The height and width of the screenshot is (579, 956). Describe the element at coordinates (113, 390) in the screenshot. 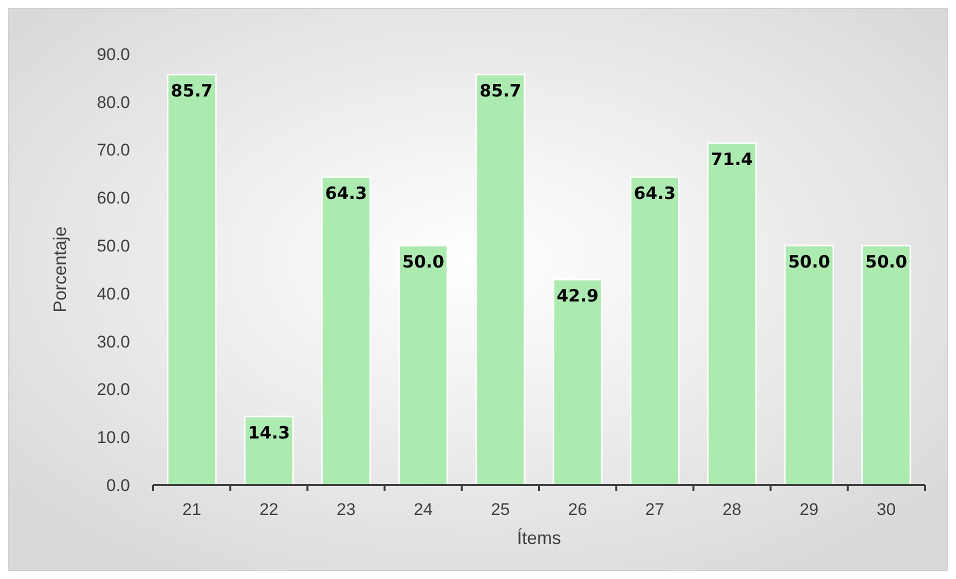

I see `y-tick-label: 20.0` at that location.